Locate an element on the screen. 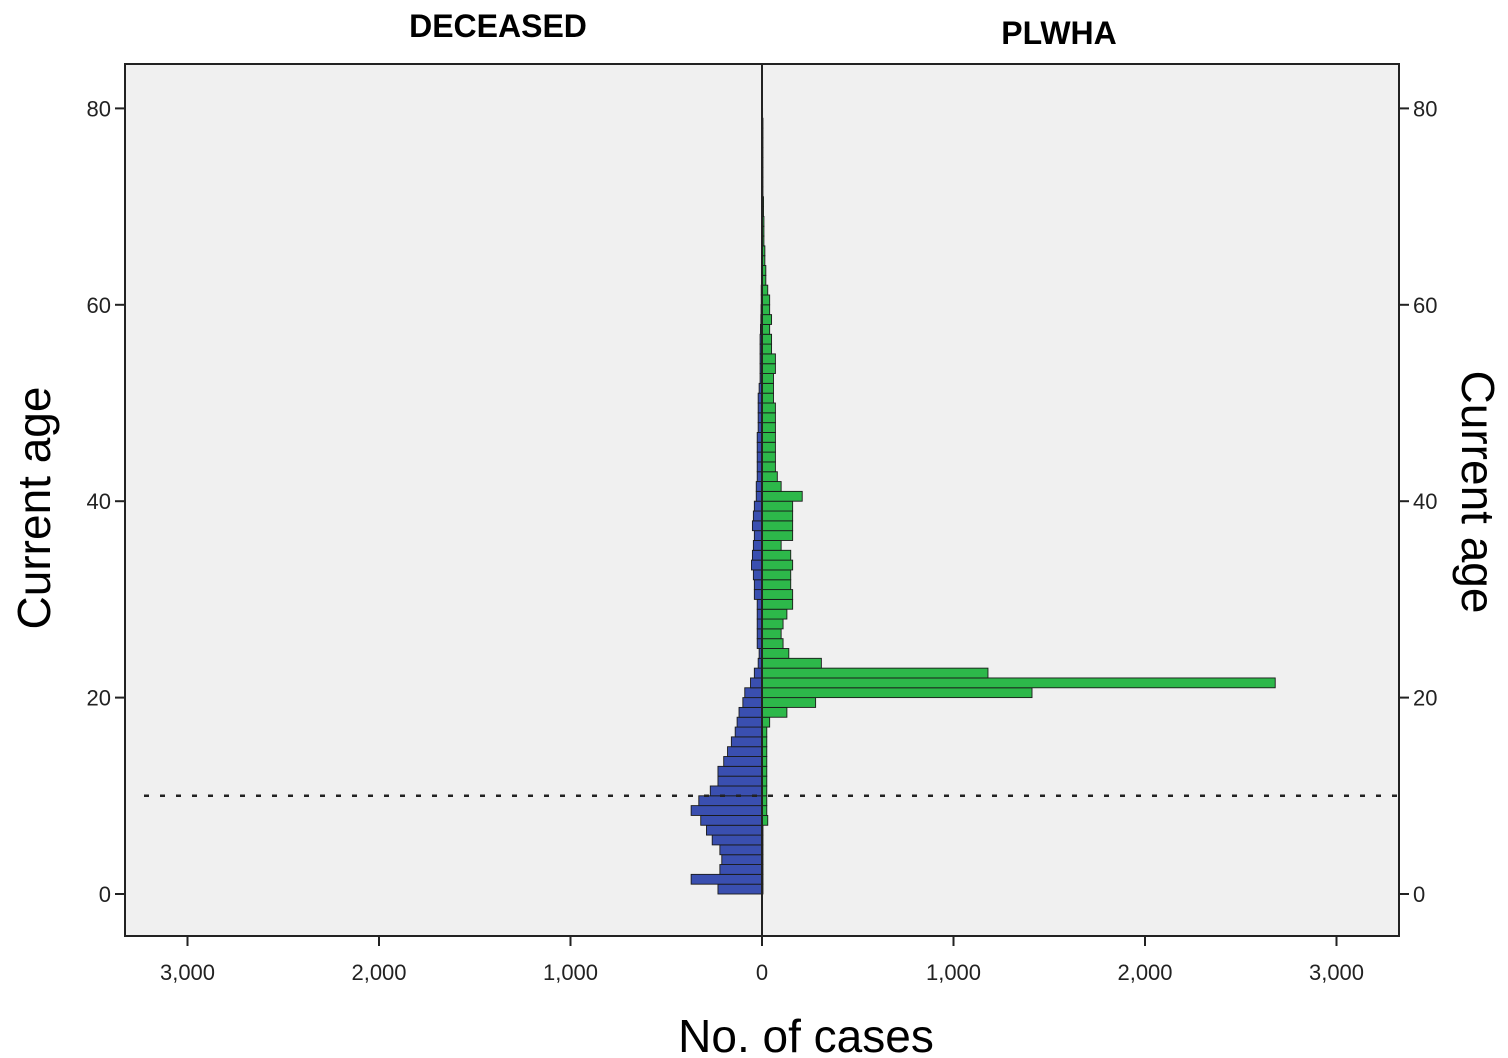 This screenshot has height=1058, width=1508. x-axis: 3,000 2,000 1,000 0 1,000 2,000 3,000 is located at coordinates (762, 960).